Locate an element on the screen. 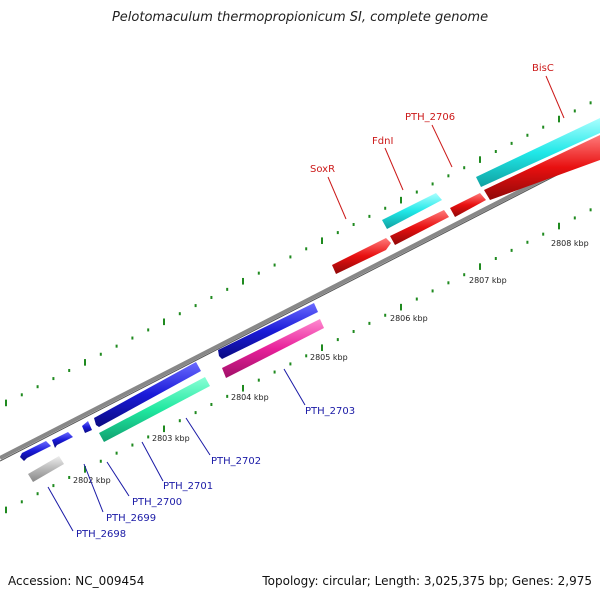 The image size is (600, 600). reverse-strand-genes is located at coordinates (176, 400).